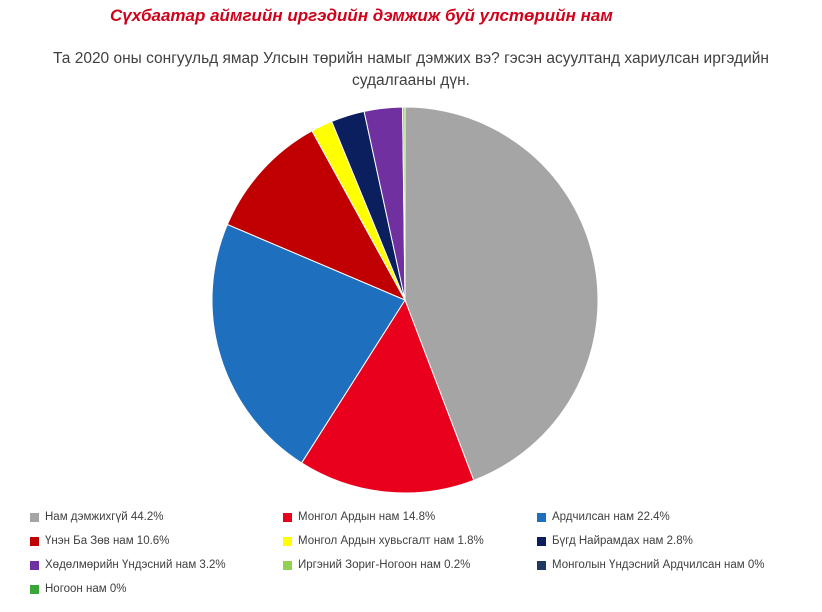 The height and width of the screenshot is (612, 822). Describe the element at coordinates (367, 517) in the screenshot. I see `legend-label: Монгол Ардын нам 14.8%` at that location.